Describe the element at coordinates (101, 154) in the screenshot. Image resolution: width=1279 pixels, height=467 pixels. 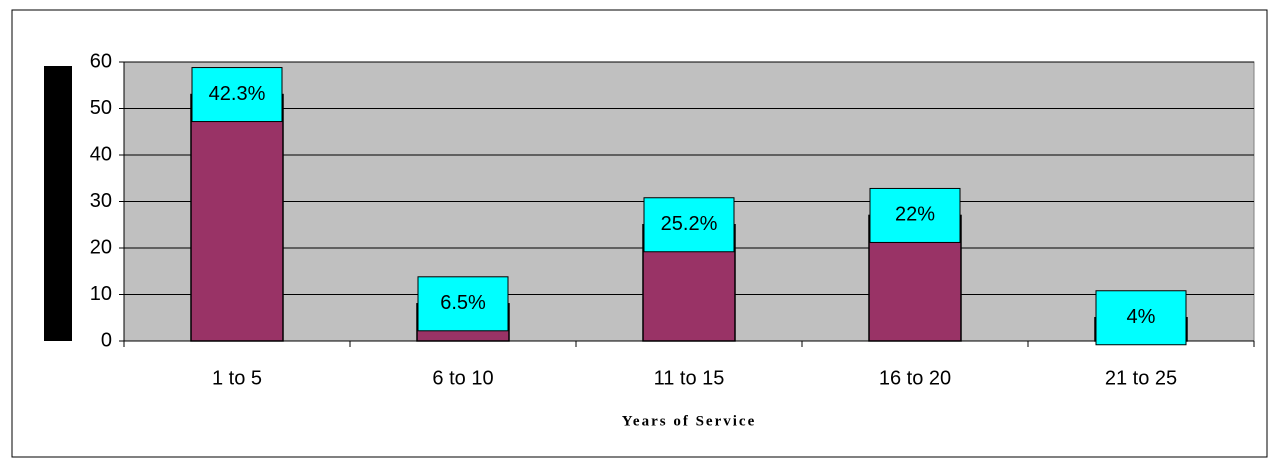
I see `y-tick-label: 40` at that location.